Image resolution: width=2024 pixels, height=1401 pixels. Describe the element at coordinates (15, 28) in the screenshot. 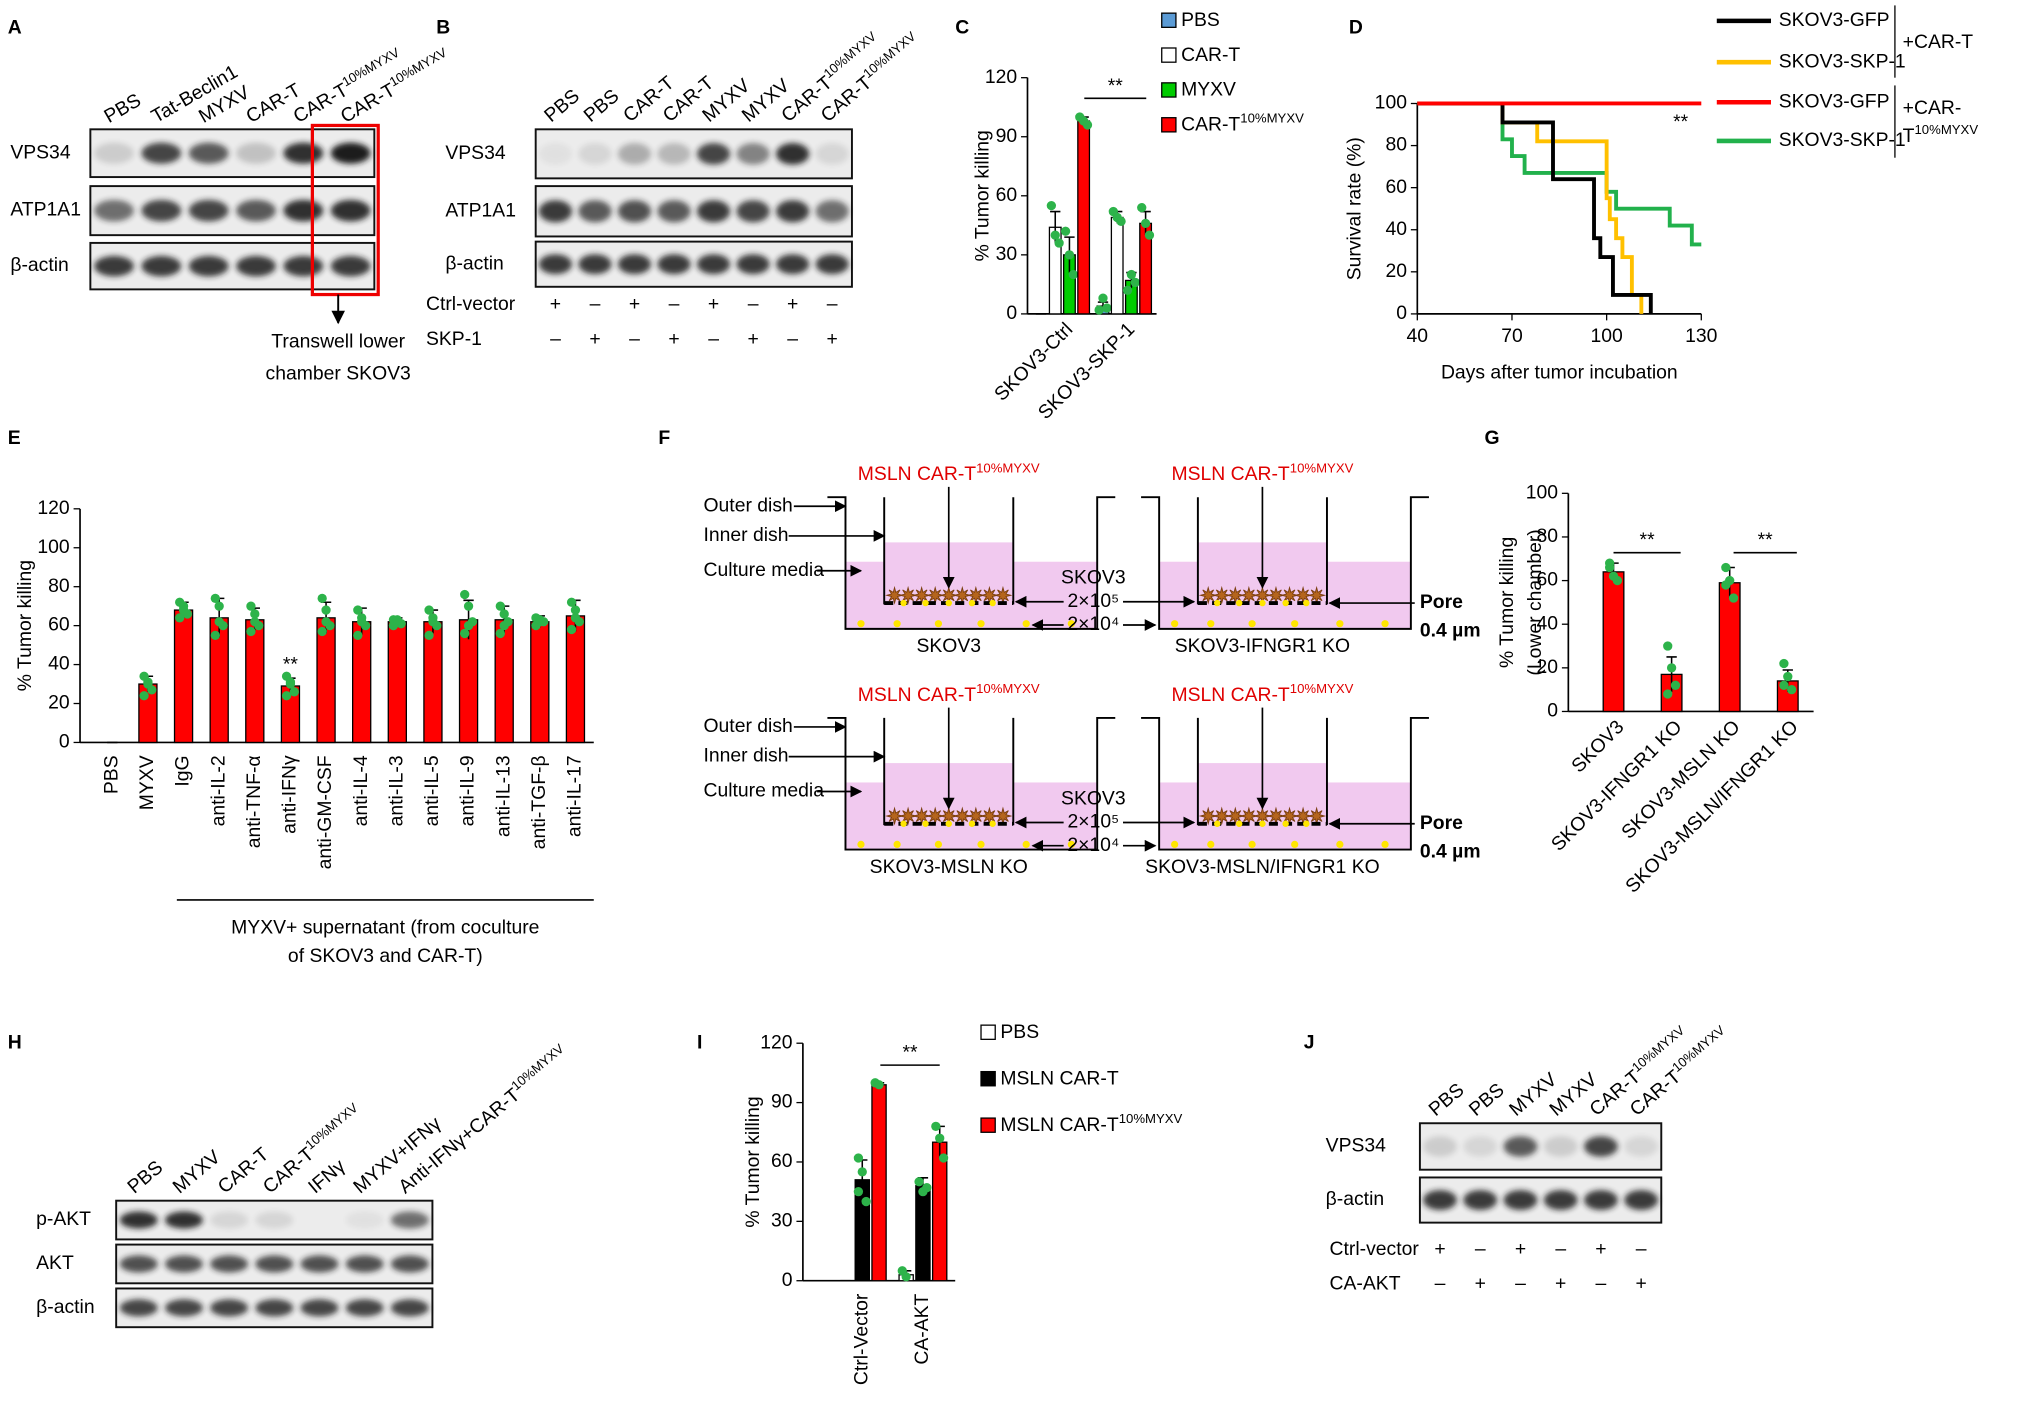

I see `panel-label: A` at that location.